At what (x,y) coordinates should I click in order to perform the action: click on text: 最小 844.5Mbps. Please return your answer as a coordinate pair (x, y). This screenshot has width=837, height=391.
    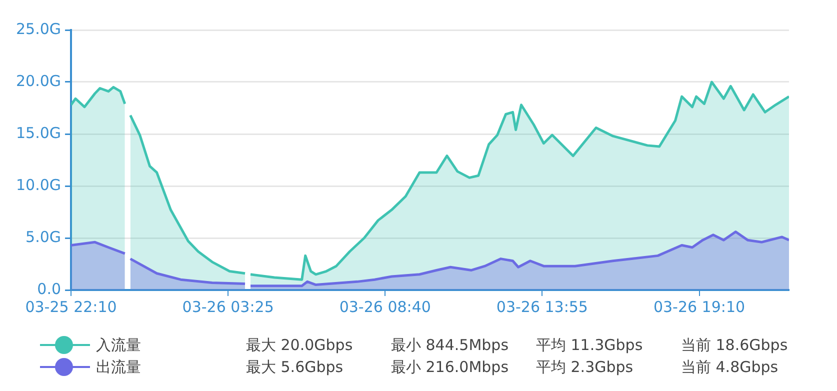
    Looking at the image, I should click on (450, 345).